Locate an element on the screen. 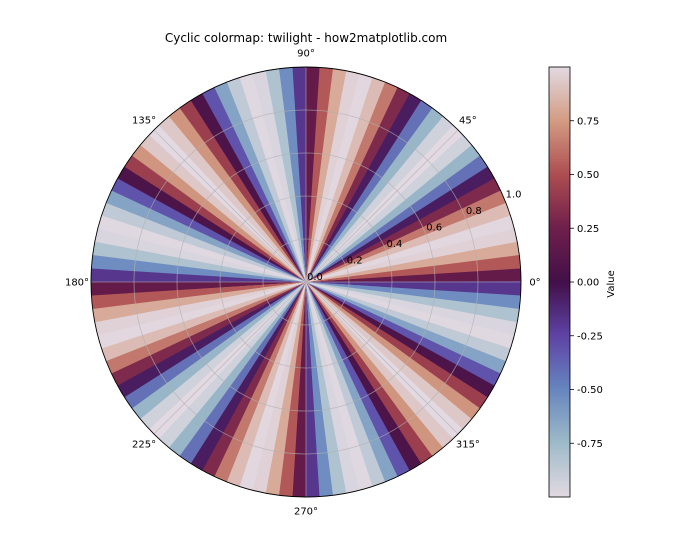 The height and width of the screenshot is (560, 700). colorbar-label: Value is located at coordinates (611, 283).